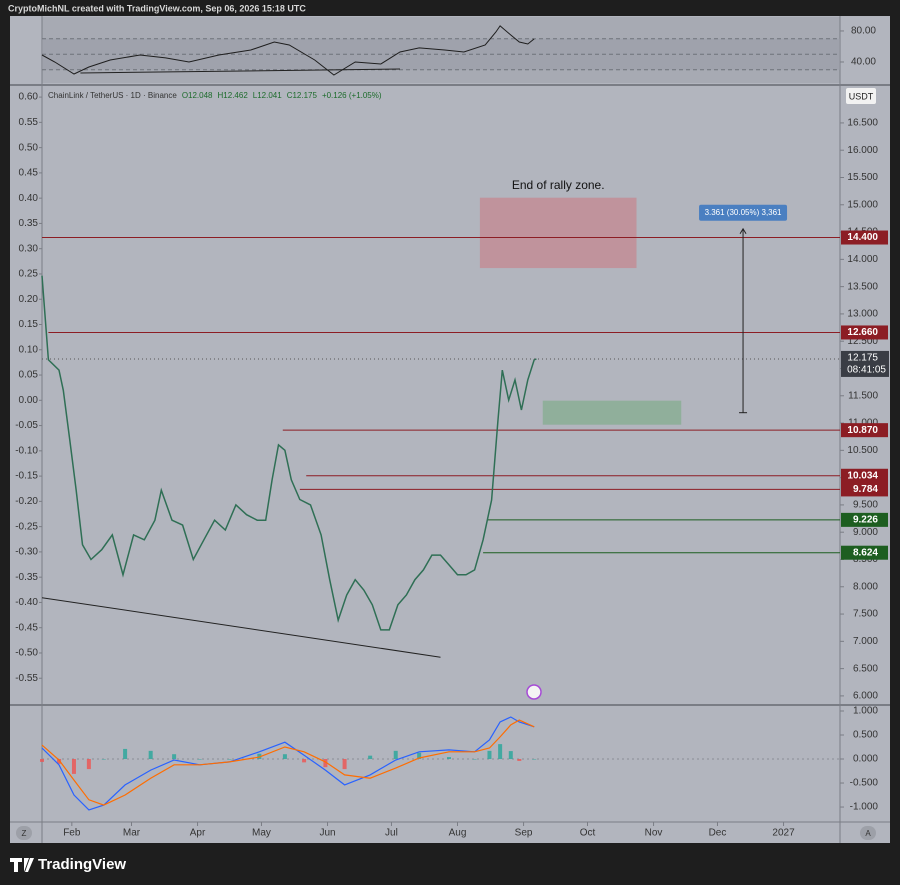  I want to click on x-tick-label: Dec, so click(718, 833).